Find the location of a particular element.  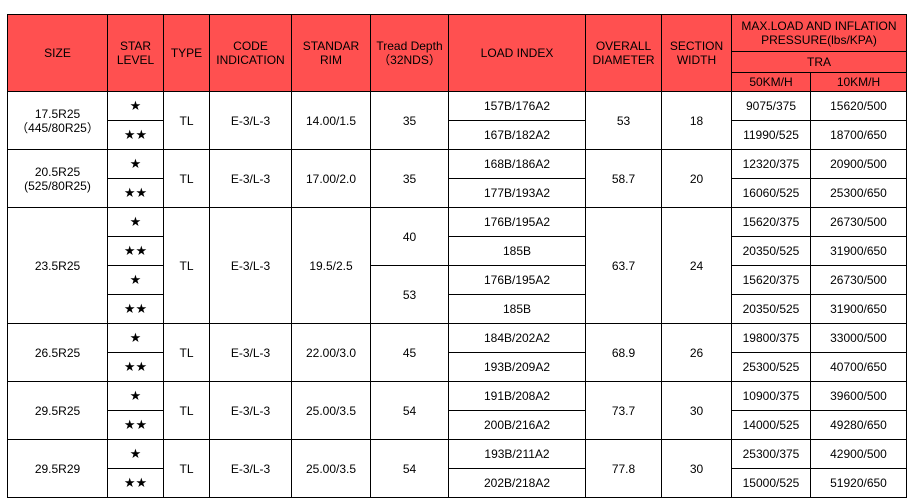

rim-cell: 14.00/1.5 is located at coordinates (331, 120).